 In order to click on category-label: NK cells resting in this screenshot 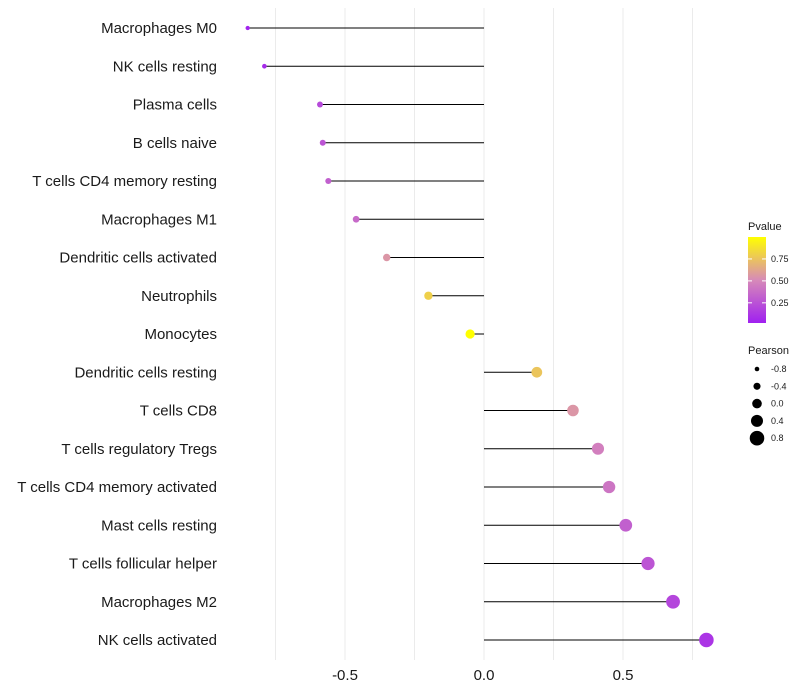, I will do `click(165, 66)`.